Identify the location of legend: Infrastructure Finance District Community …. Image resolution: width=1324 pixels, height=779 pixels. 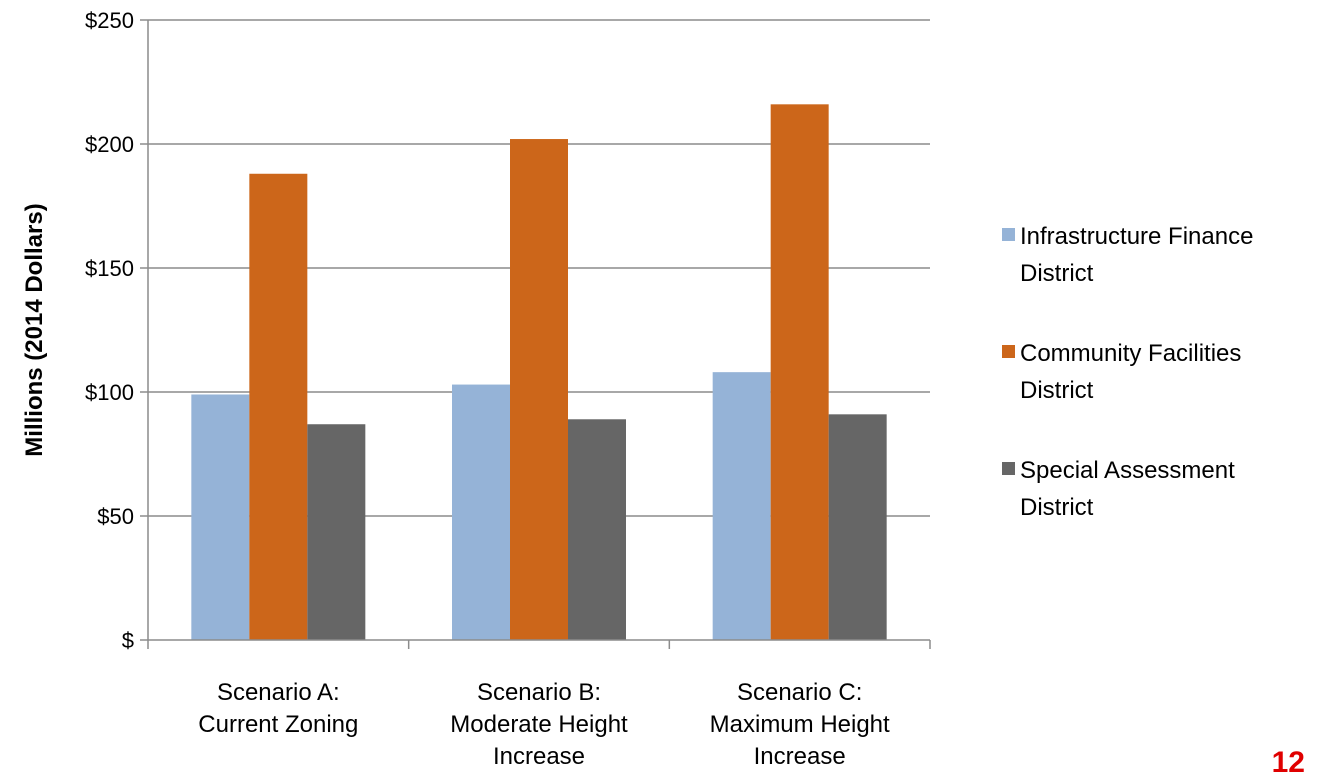
(1127, 372).